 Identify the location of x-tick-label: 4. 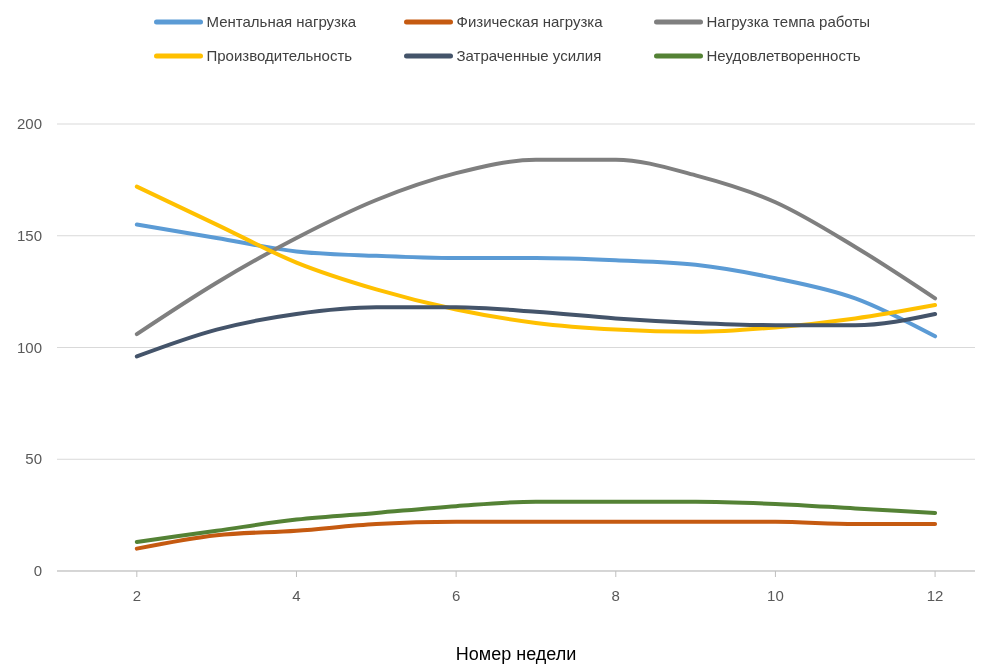
(296, 595).